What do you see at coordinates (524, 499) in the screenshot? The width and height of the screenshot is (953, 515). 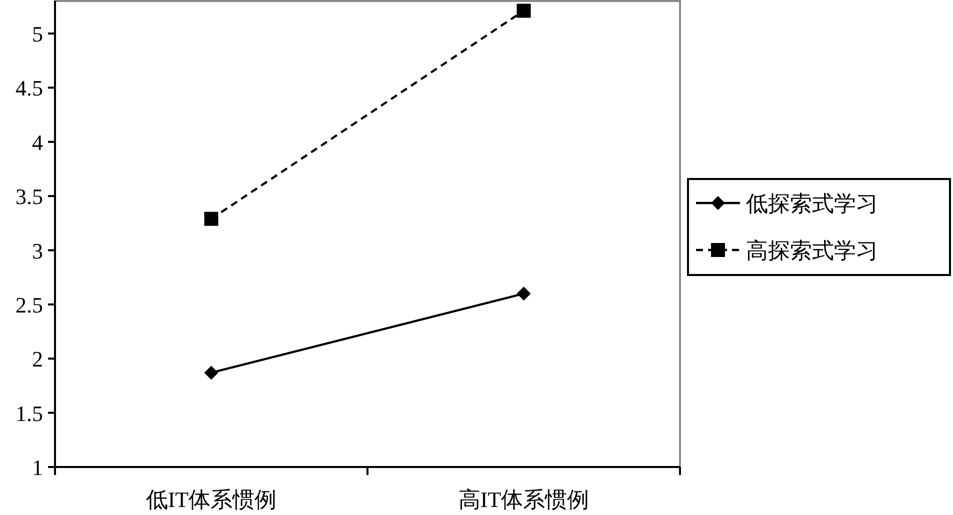 I see `x-tick-label: 高IT体系惯例` at bounding box center [524, 499].